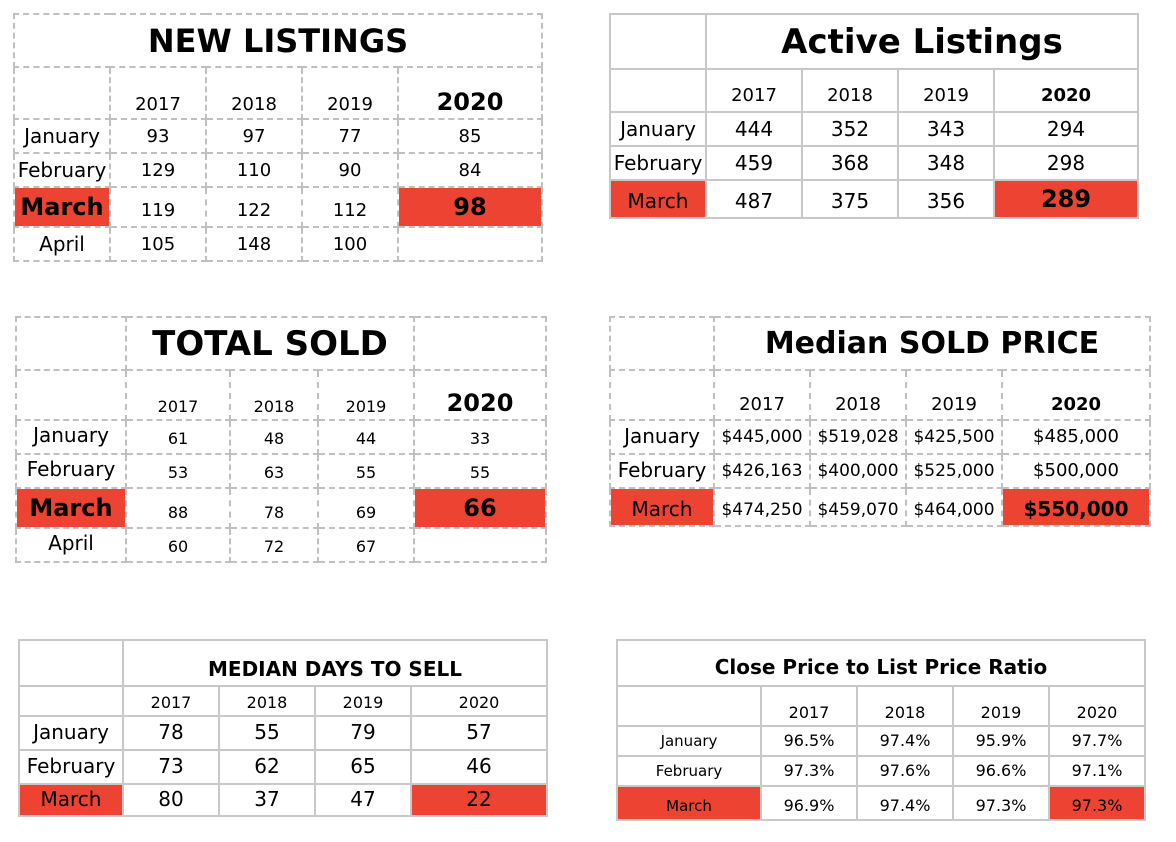 The width and height of the screenshot is (1176, 842). I want to click on table-row: February 73 62 65 46, so click(283, 767).